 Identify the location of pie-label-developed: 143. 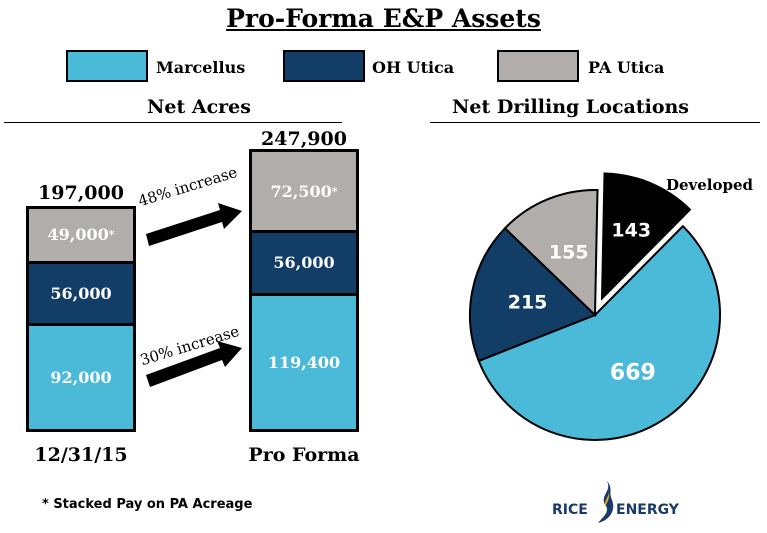
(631, 230).